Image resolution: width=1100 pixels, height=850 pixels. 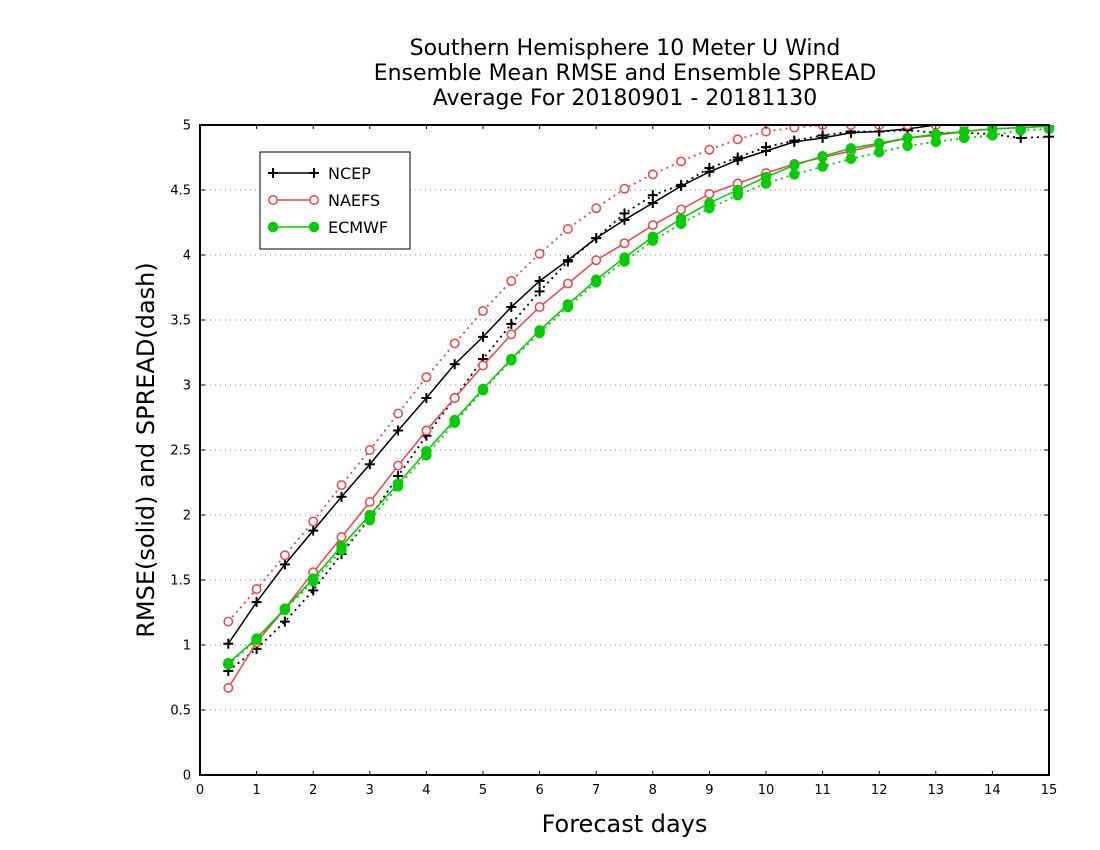 What do you see at coordinates (709, 790) in the screenshot?
I see `x-tick-label: 9` at bounding box center [709, 790].